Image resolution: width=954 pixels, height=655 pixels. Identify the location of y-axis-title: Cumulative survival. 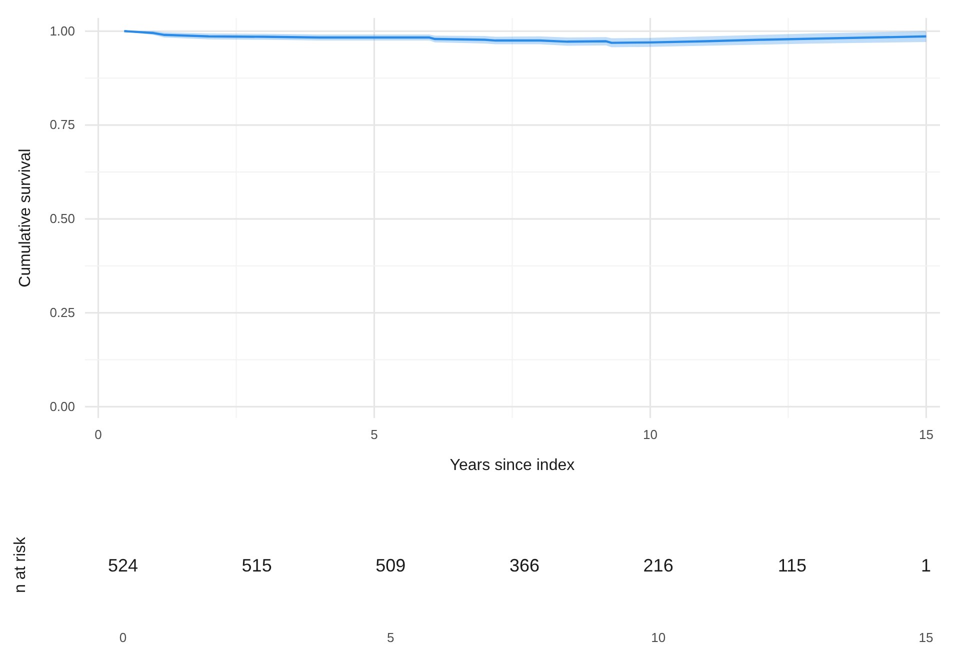
(25, 218).